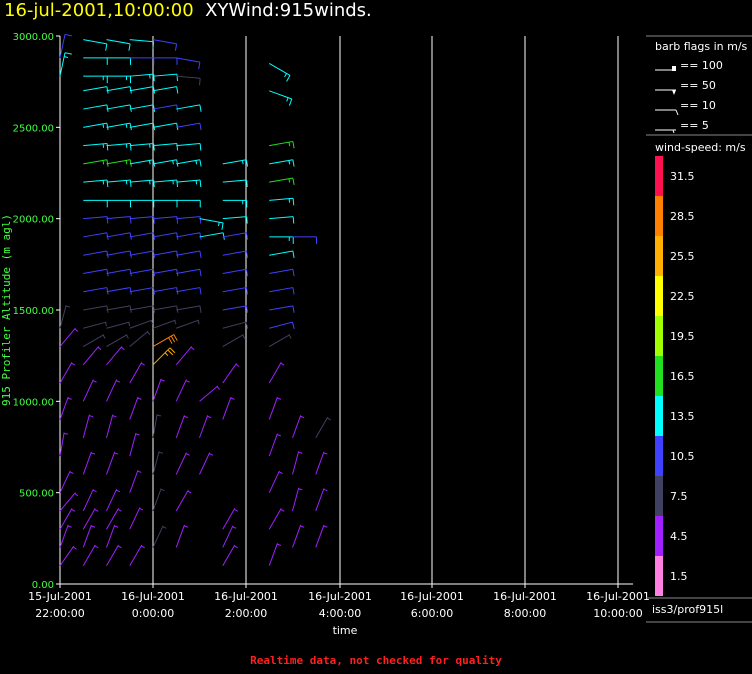 Image resolution: width=752 pixels, height=674 pixels. Describe the element at coordinates (679, 536) in the screenshot. I see `speed-color-label: 4.5` at that location.